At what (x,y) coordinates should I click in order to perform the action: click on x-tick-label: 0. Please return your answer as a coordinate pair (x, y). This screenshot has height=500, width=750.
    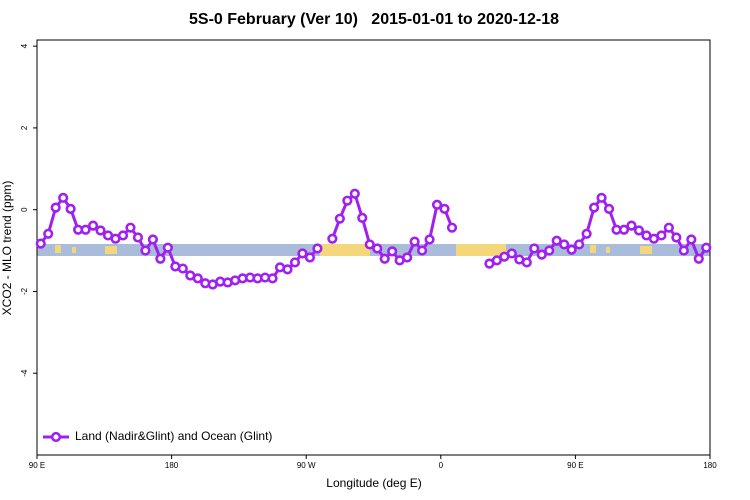
    Looking at the image, I should click on (441, 465).